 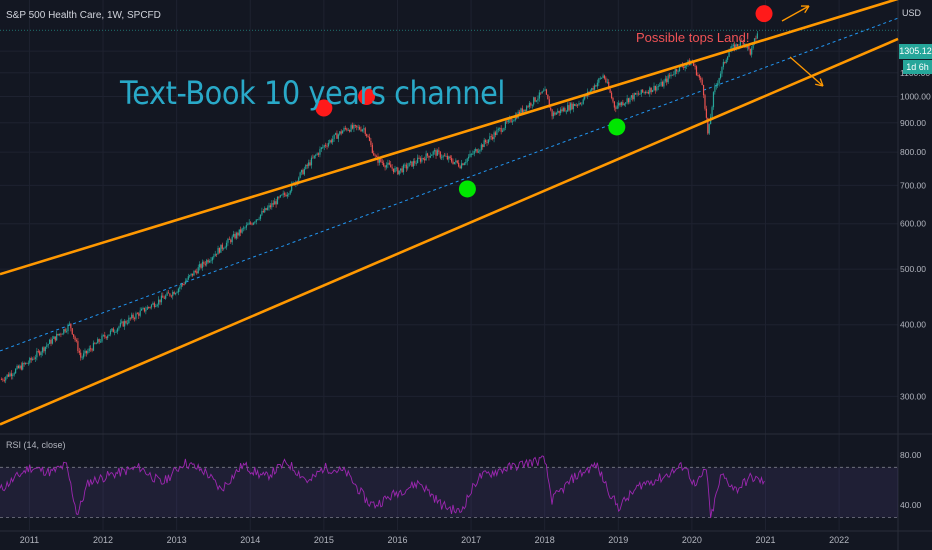 I want to click on price-tick-label: 900.00, so click(x=913, y=123).